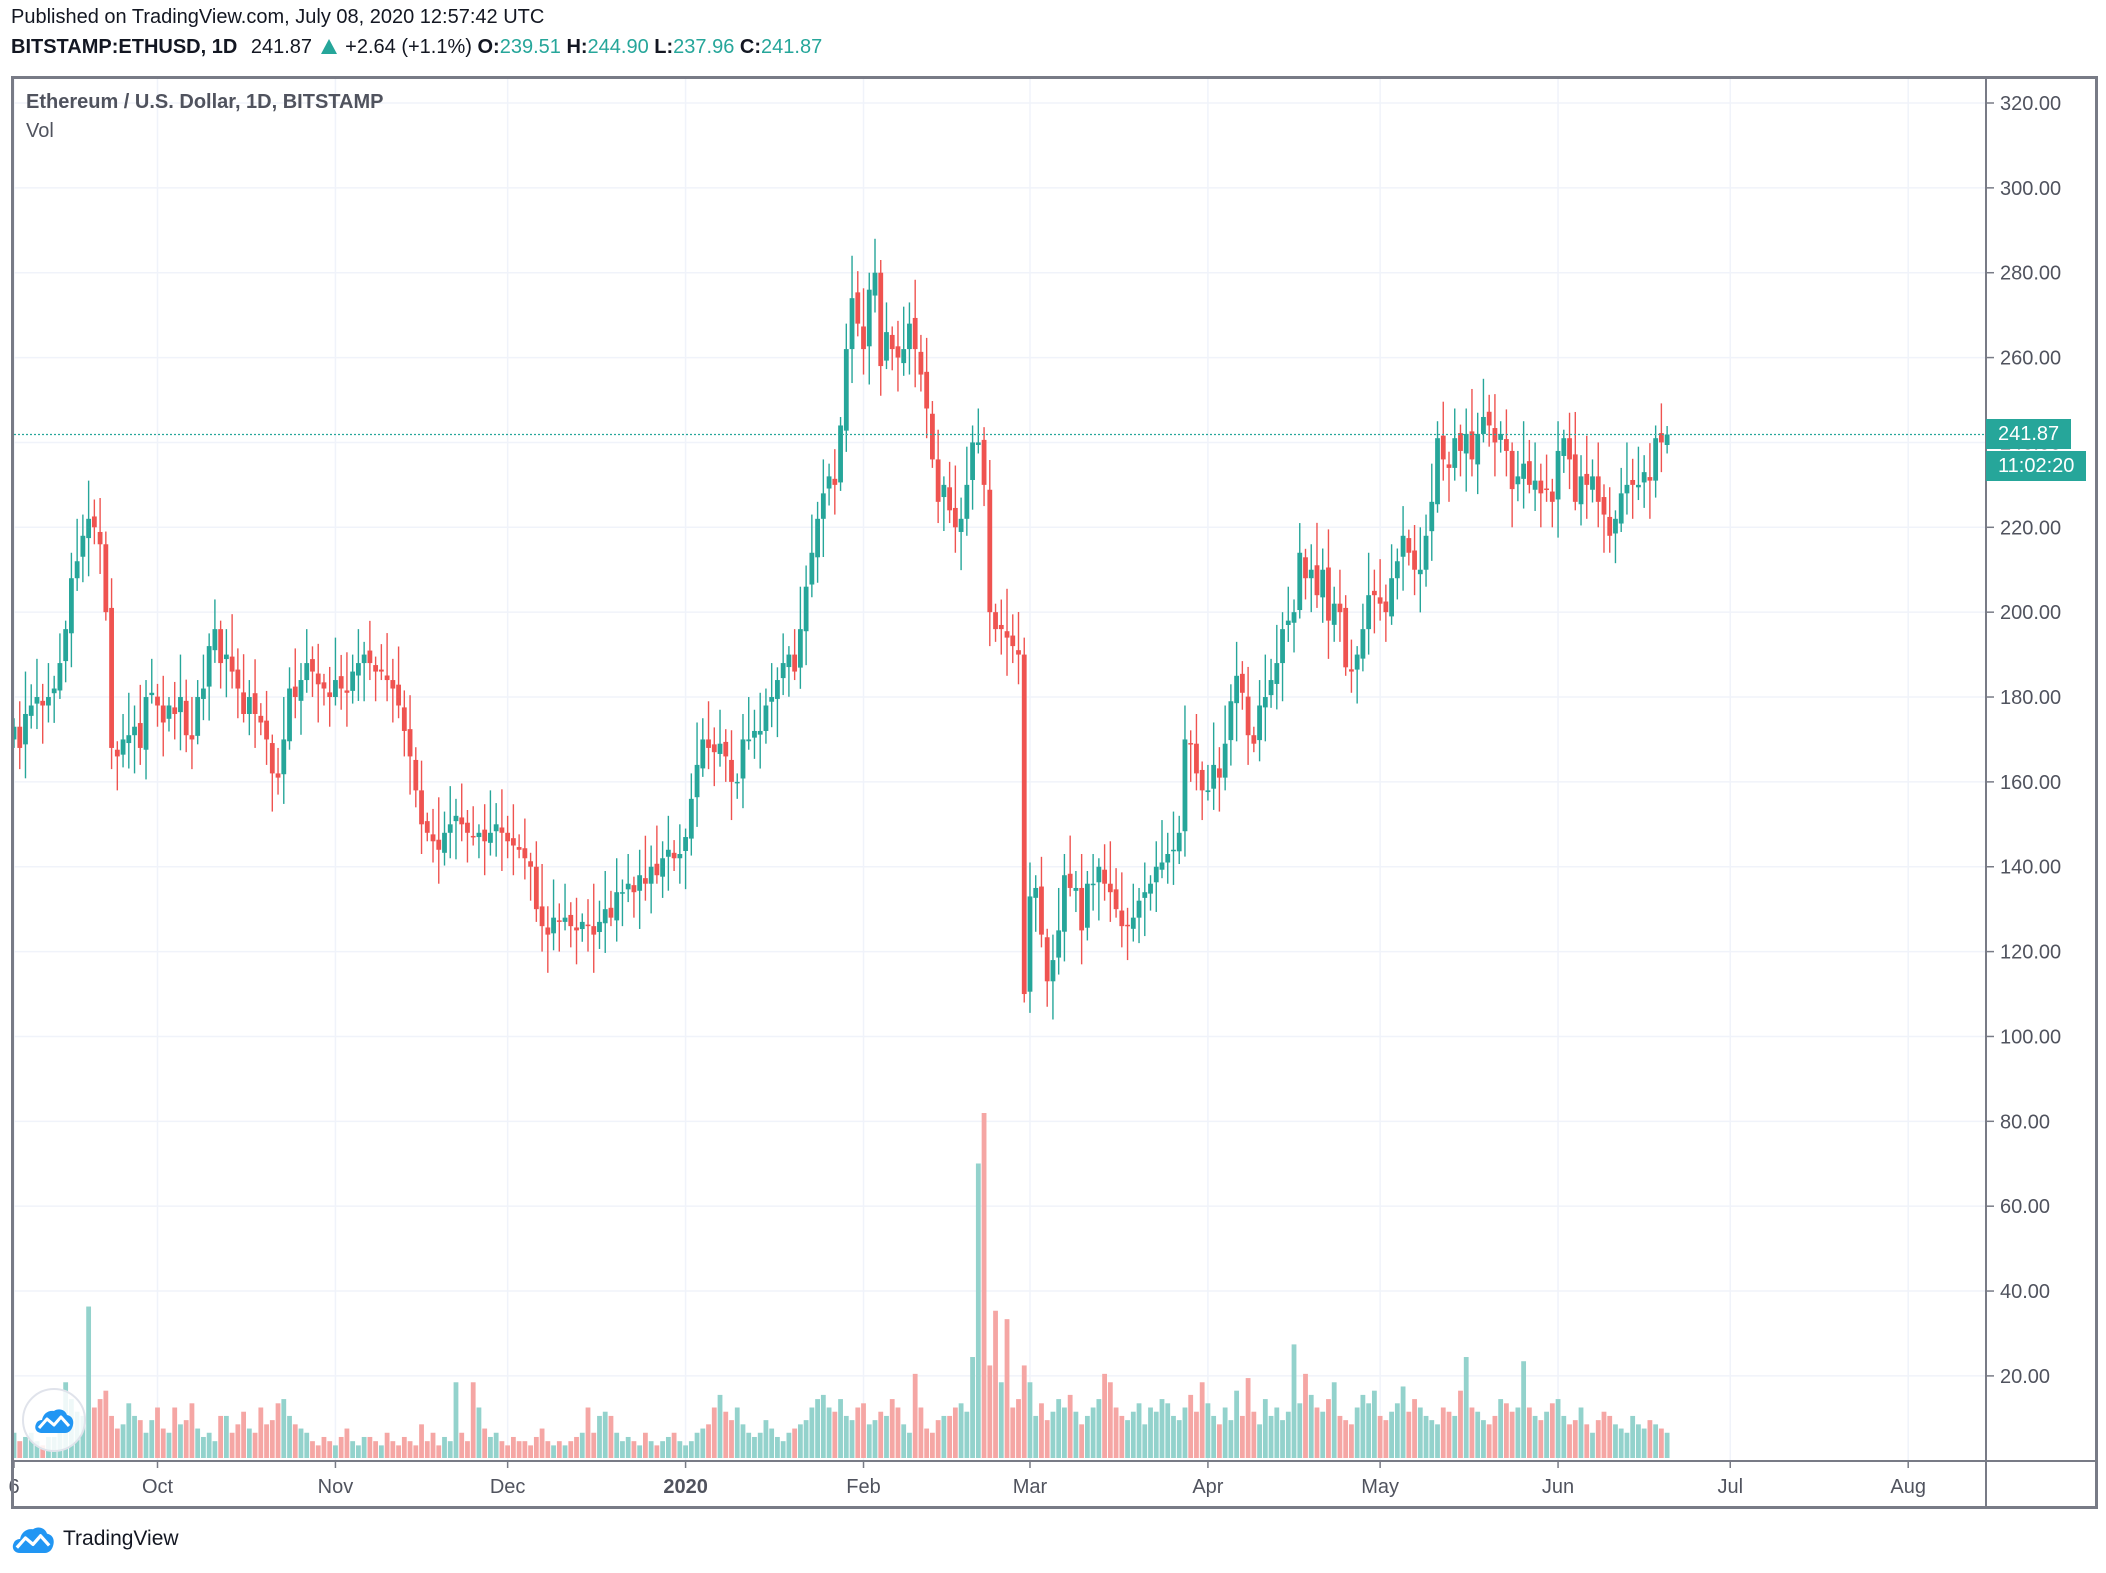  What do you see at coordinates (1730, 1487) in the screenshot?
I see `svg-text: Jul` at bounding box center [1730, 1487].